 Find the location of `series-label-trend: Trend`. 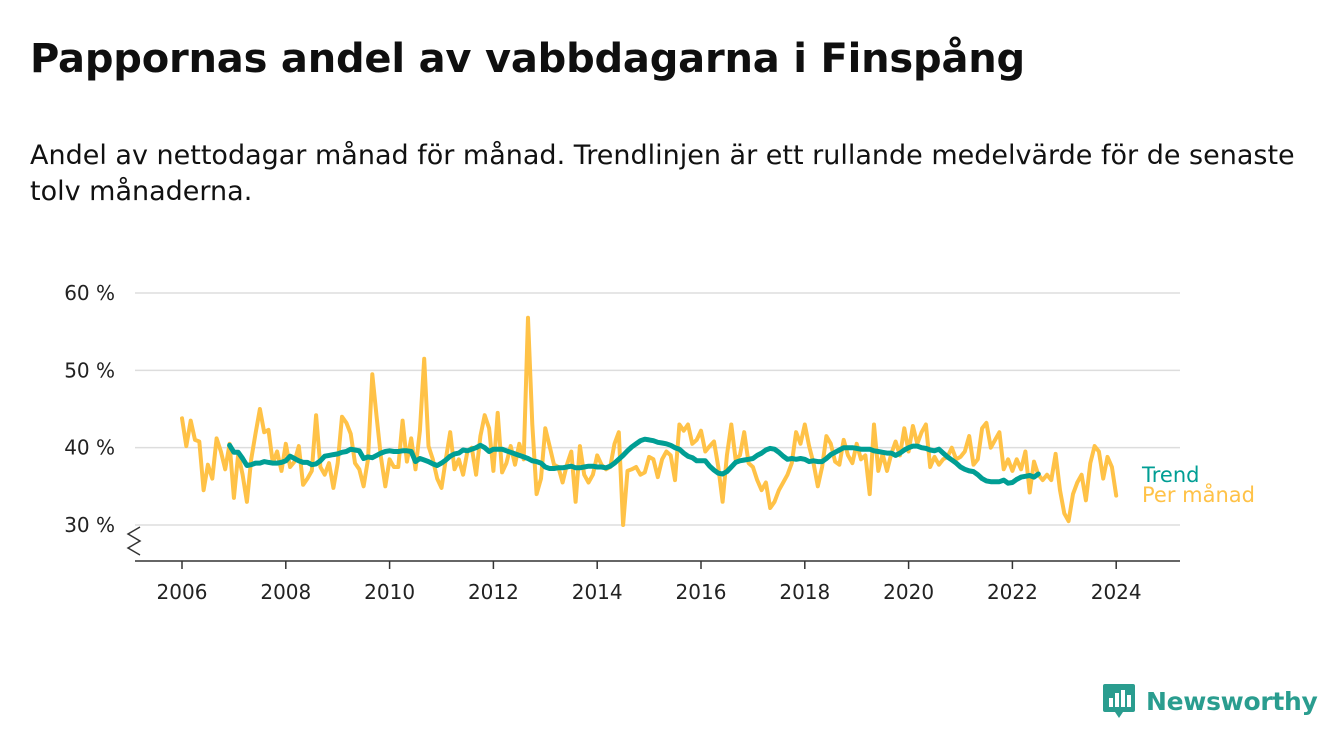

series-label-trend: Trend is located at coordinates (1170, 475).